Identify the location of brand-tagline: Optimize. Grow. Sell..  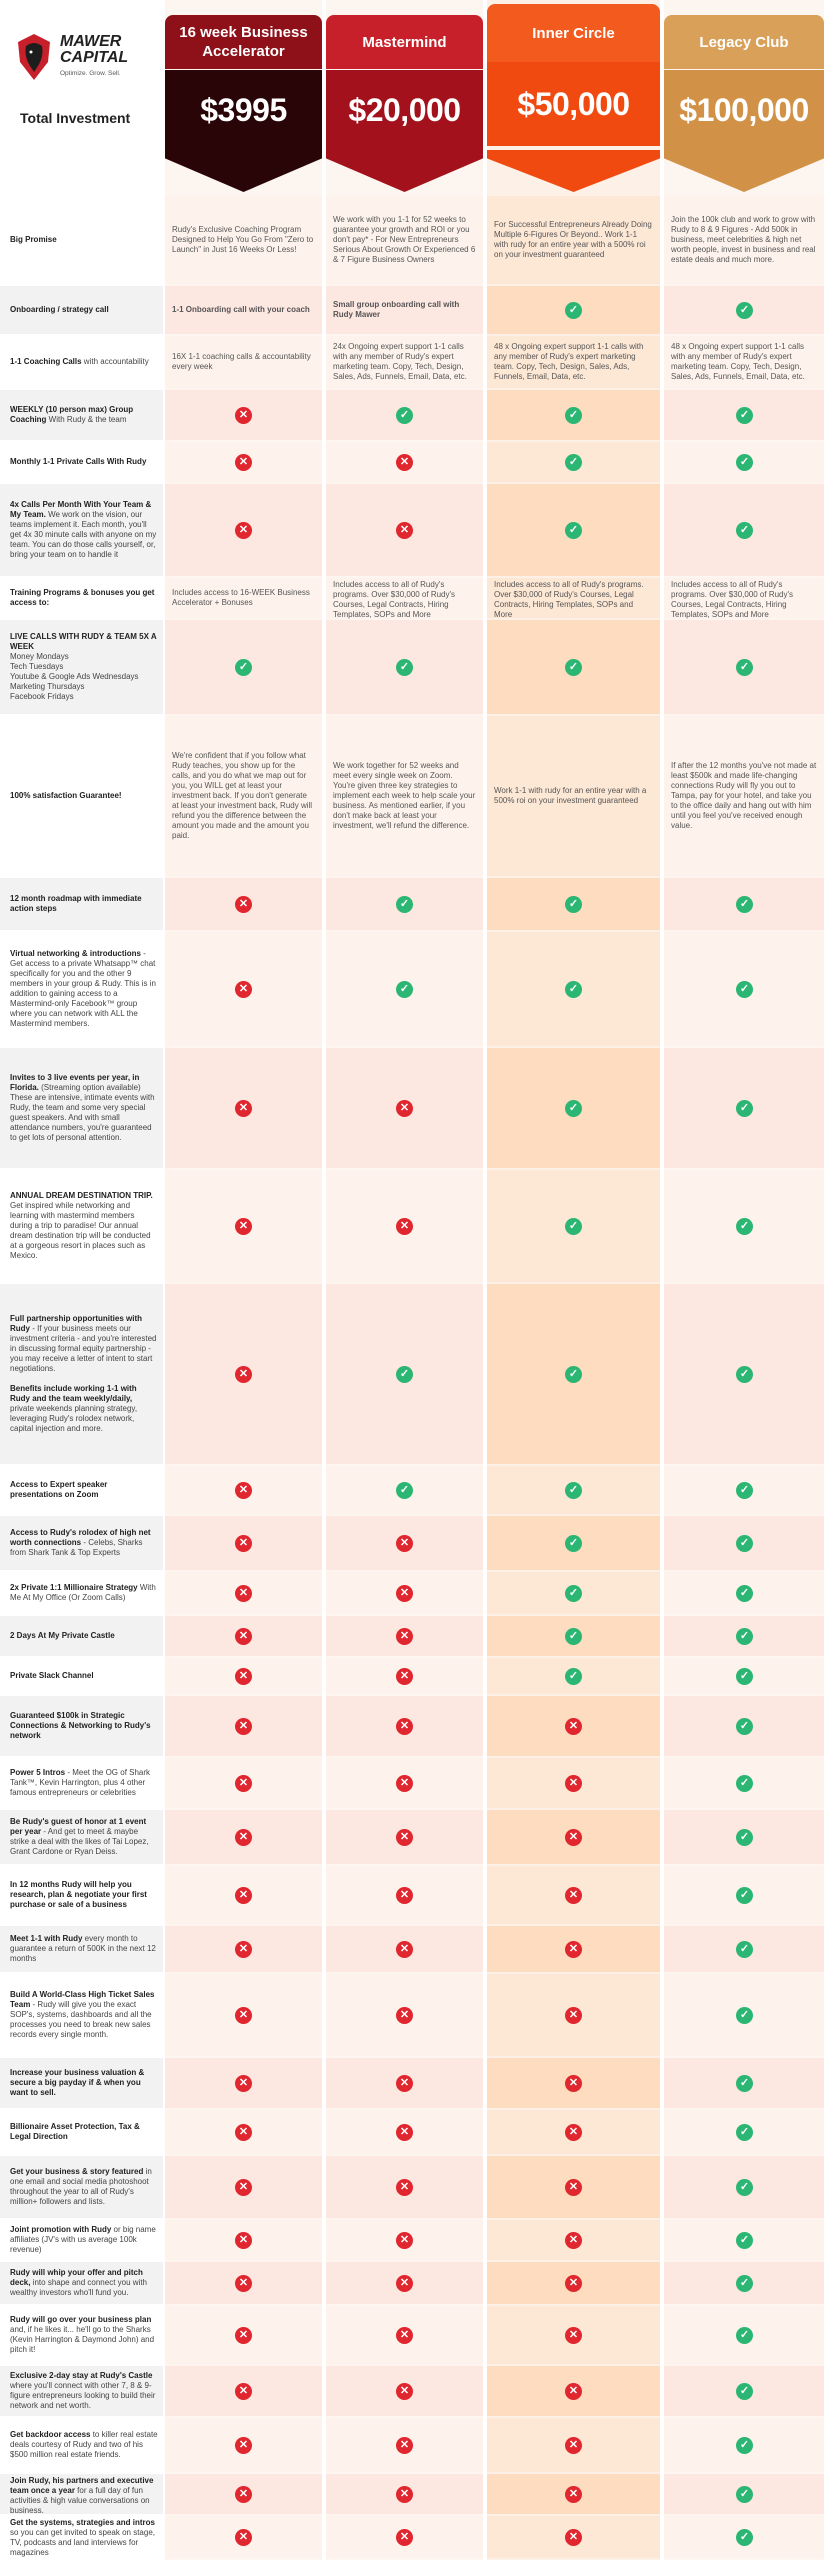
(90, 73).